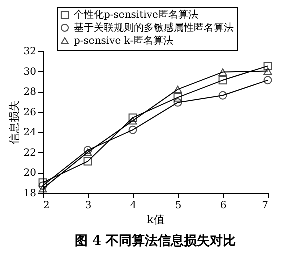 This screenshot has height=274, width=304. I want to click on y-tick-label: 20, so click(30, 174).